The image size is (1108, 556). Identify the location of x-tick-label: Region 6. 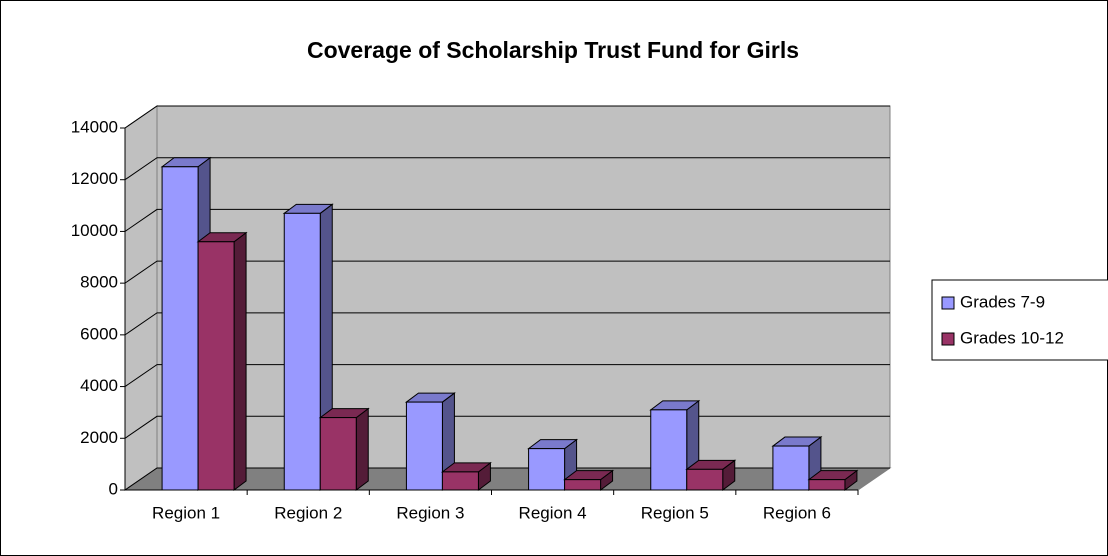
(797, 512).